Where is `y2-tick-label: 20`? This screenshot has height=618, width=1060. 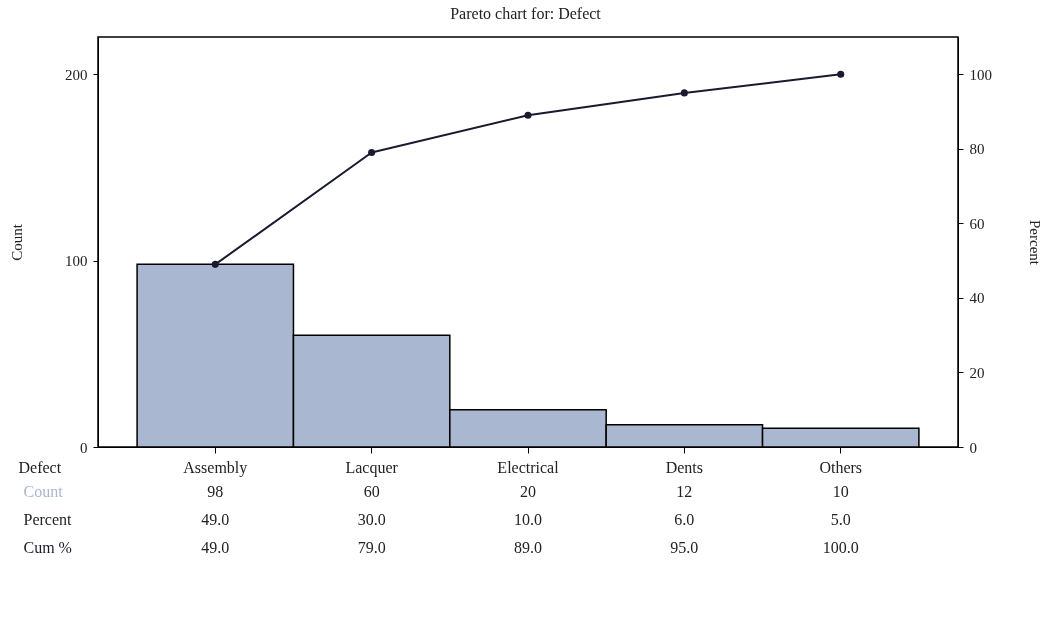 y2-tick-label: 20 is located at coordinates (977, 372).